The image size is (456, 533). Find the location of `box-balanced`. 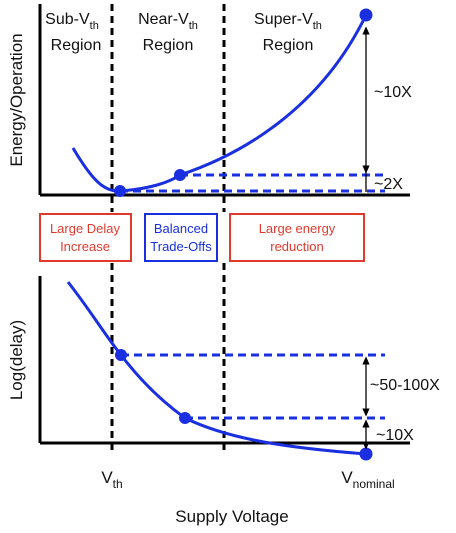

box-balanced is located at coordinates (181, 237).